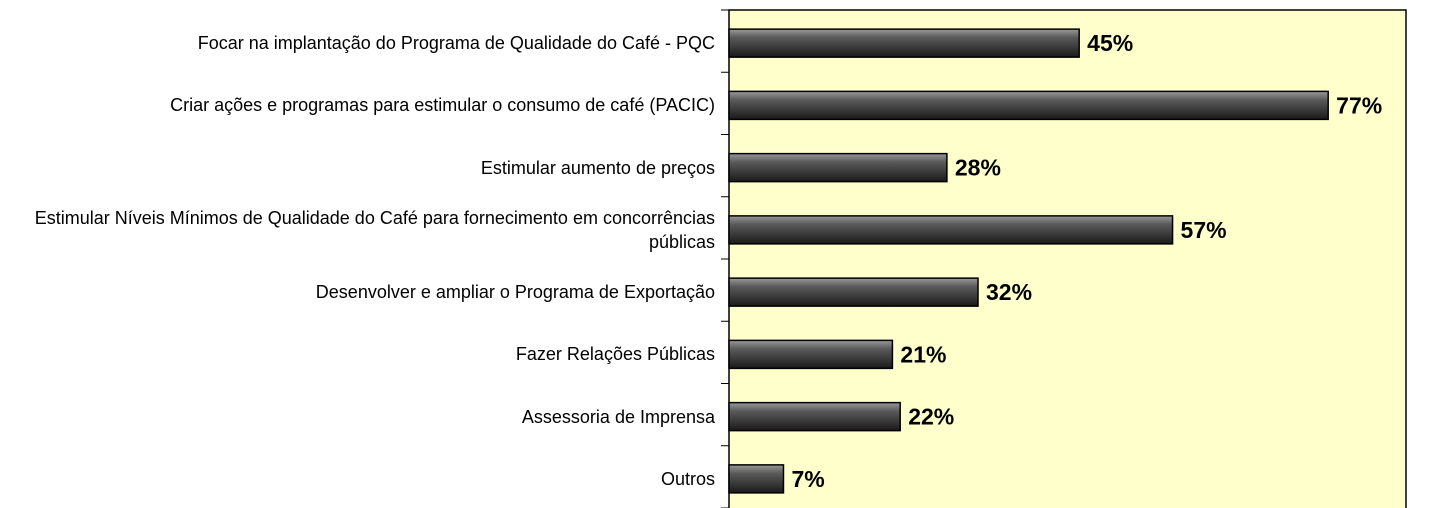  I want to click on value-label: 45%, so click(1110, 43).